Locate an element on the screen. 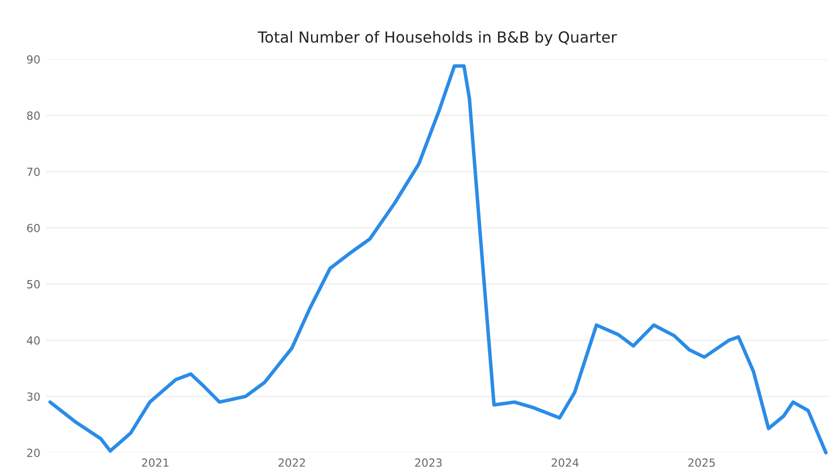 The width and height of the screenshot is (837, 474). y-tick-label: 80 is located at coordinates (33, 115).